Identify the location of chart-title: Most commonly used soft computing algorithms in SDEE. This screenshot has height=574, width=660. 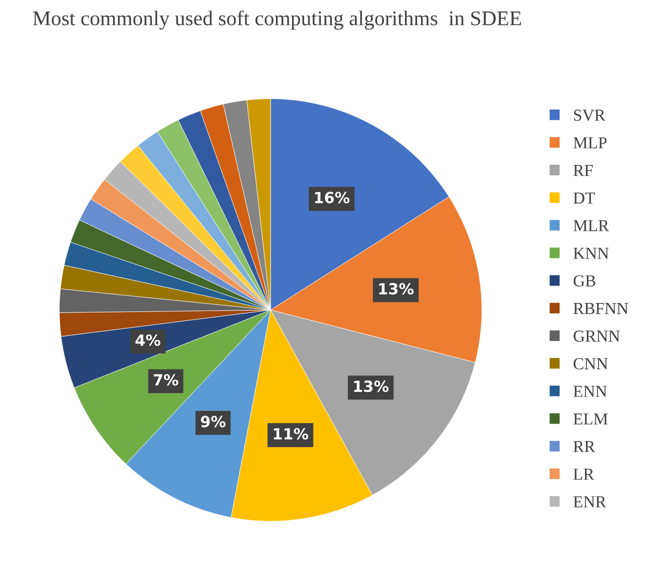
(277, 20).